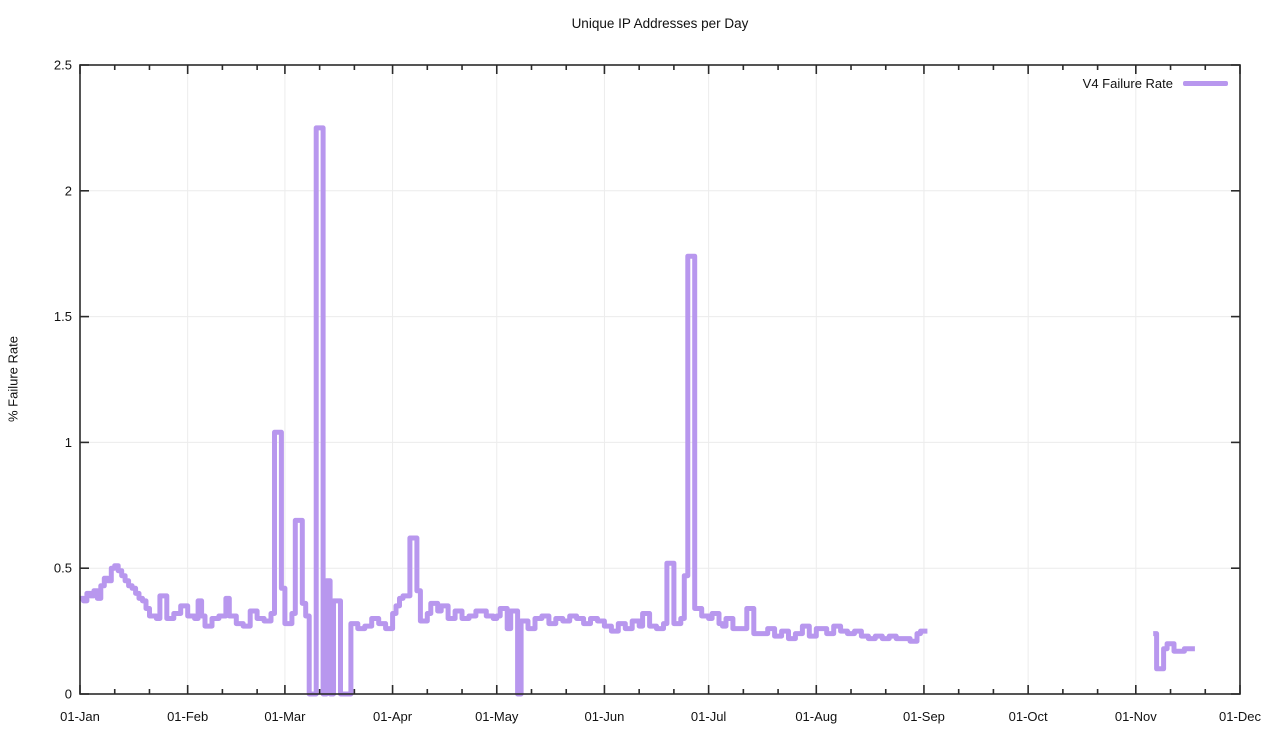  What do you see at coordinates (80, 716) in the screenshot?
I see `svg-text: 01-Jan` at bounding box center [80, 716].